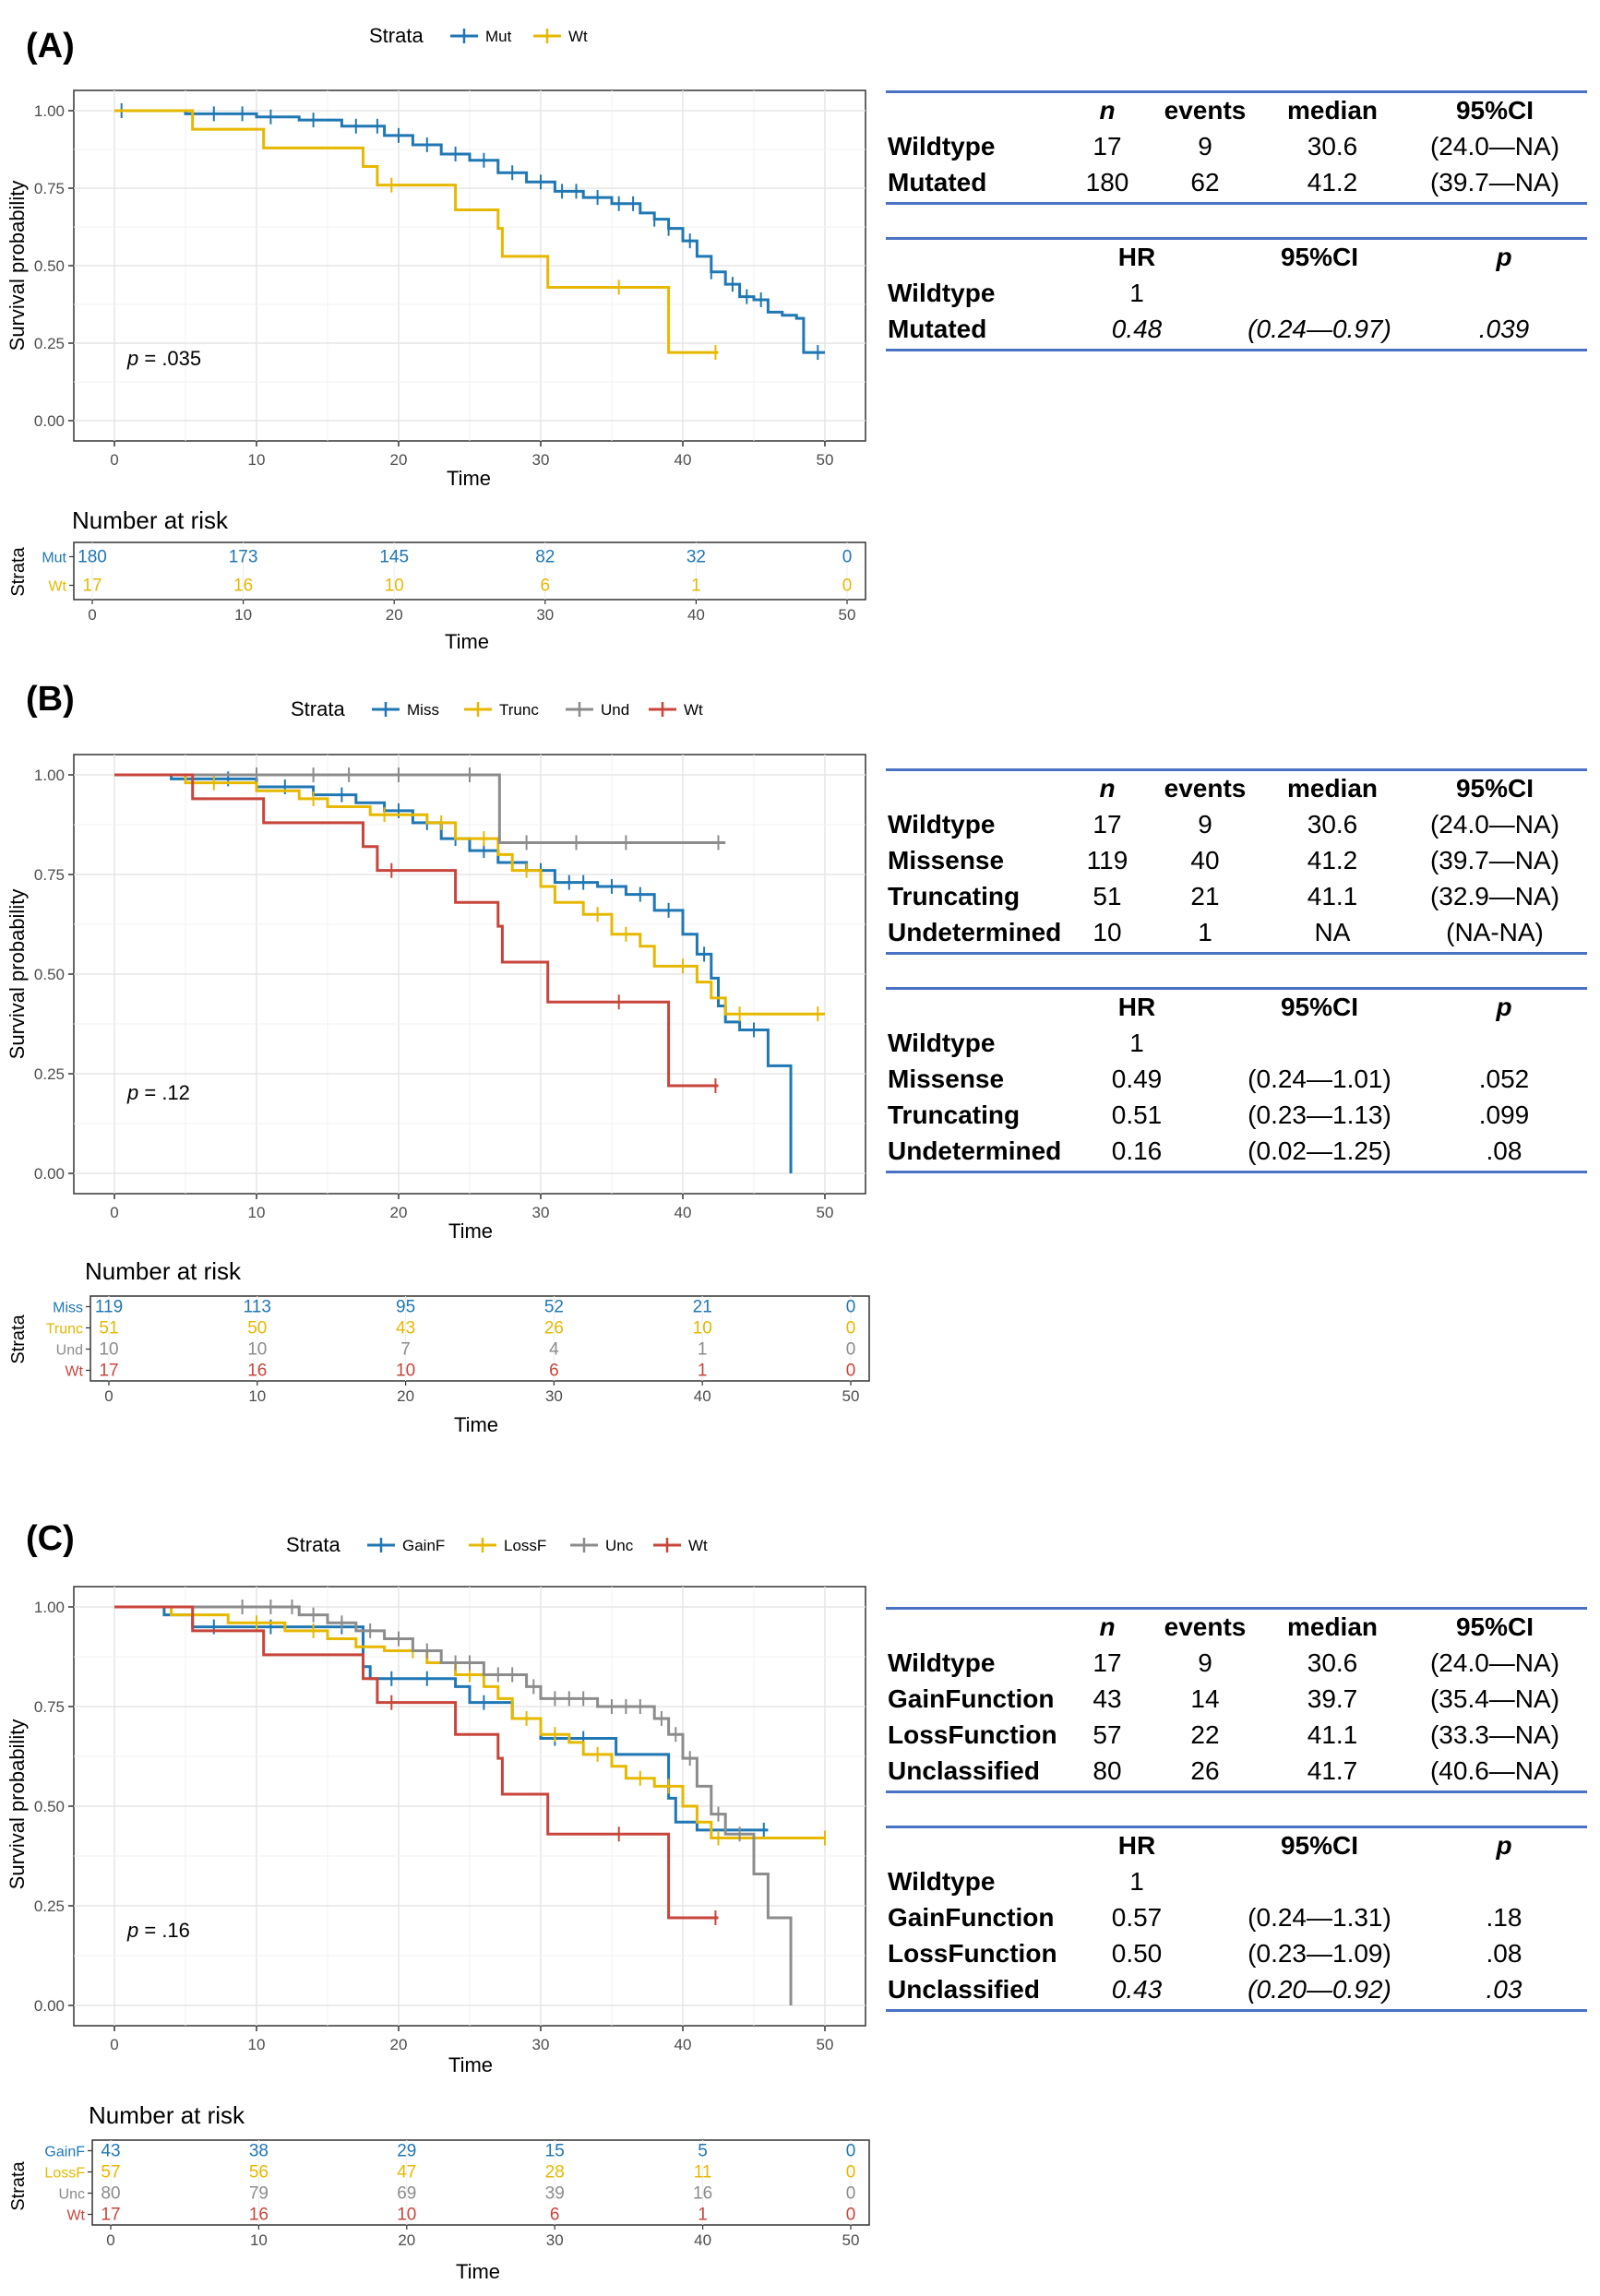  What do you see at coordinates (405, 1350) in the screenshot?
I see `risk-count: 7` at bounding box center [405, 1350].